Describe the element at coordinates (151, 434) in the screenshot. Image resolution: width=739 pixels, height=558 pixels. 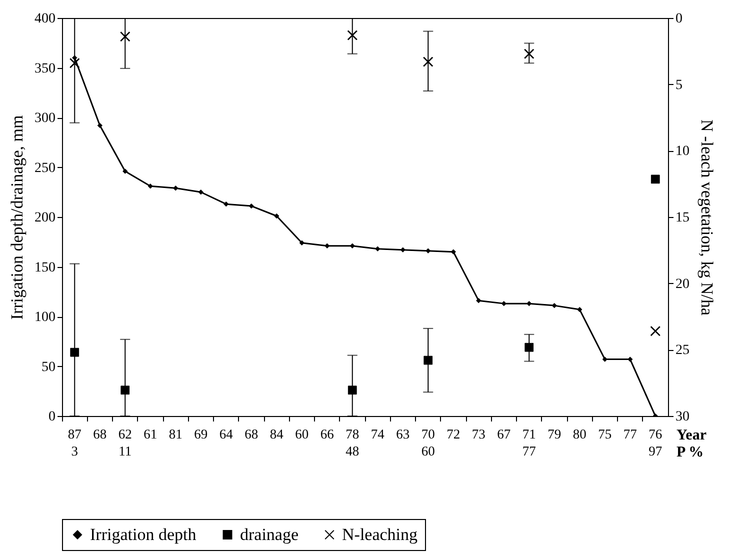
I see `x-tick-label: 61` at that location.